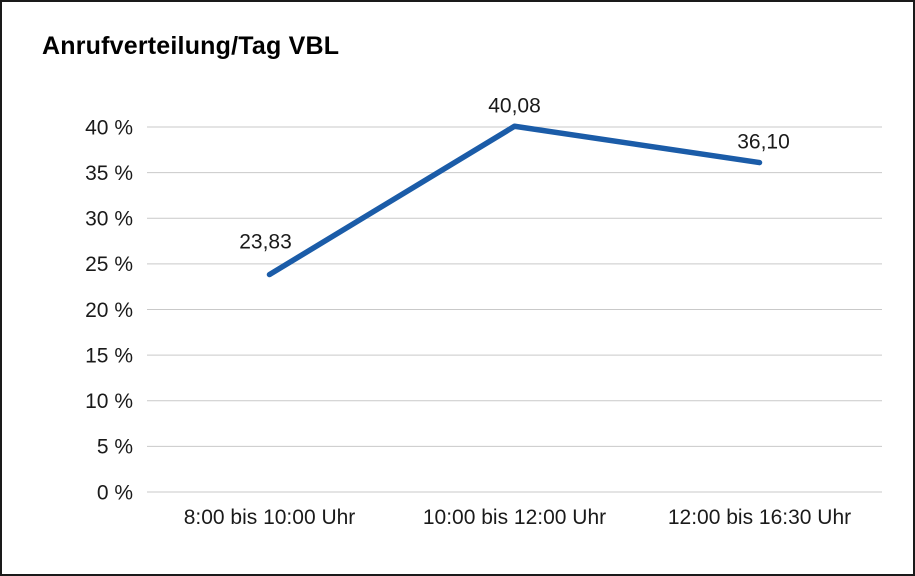 This screenshot has width=915, height=576. I want to click on y-tick-label: 35 %, so click(109, 173).